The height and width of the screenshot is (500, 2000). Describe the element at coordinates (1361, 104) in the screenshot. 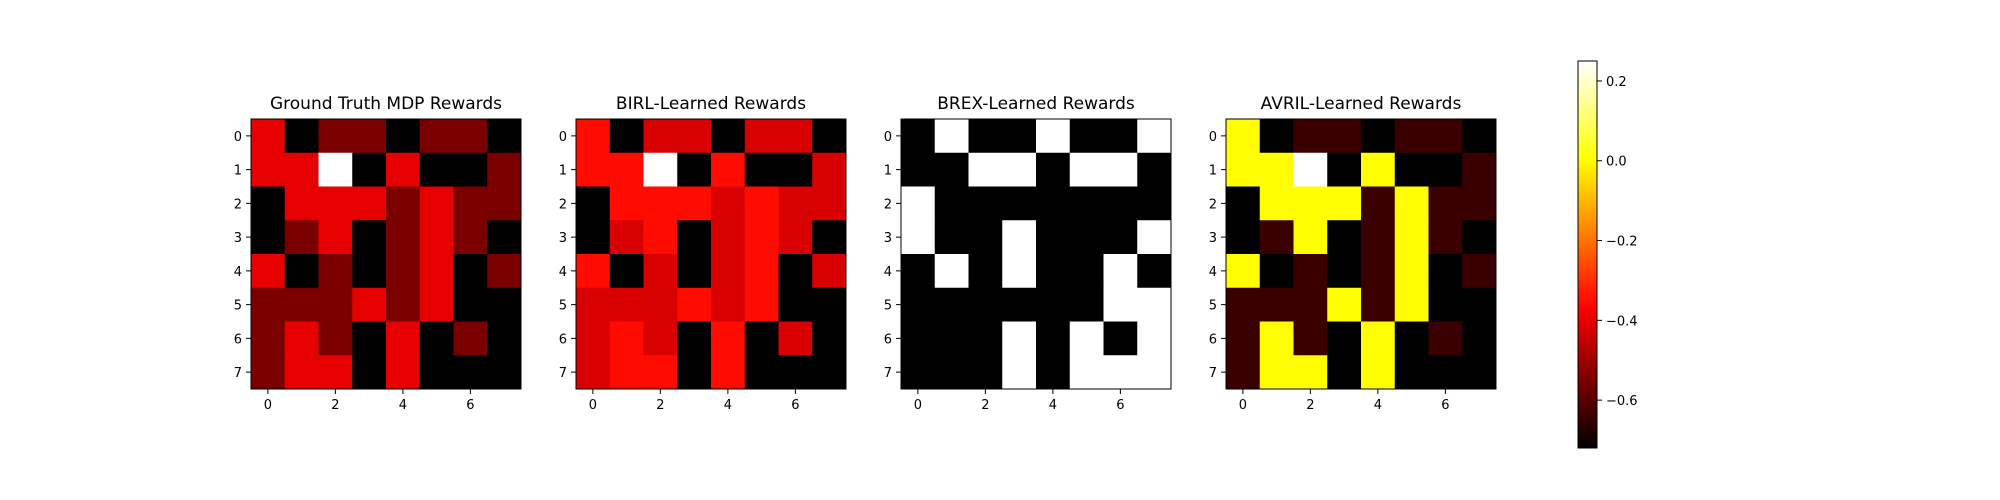

I see `panel-title: AVRIL-Learned Rewards` at that location.